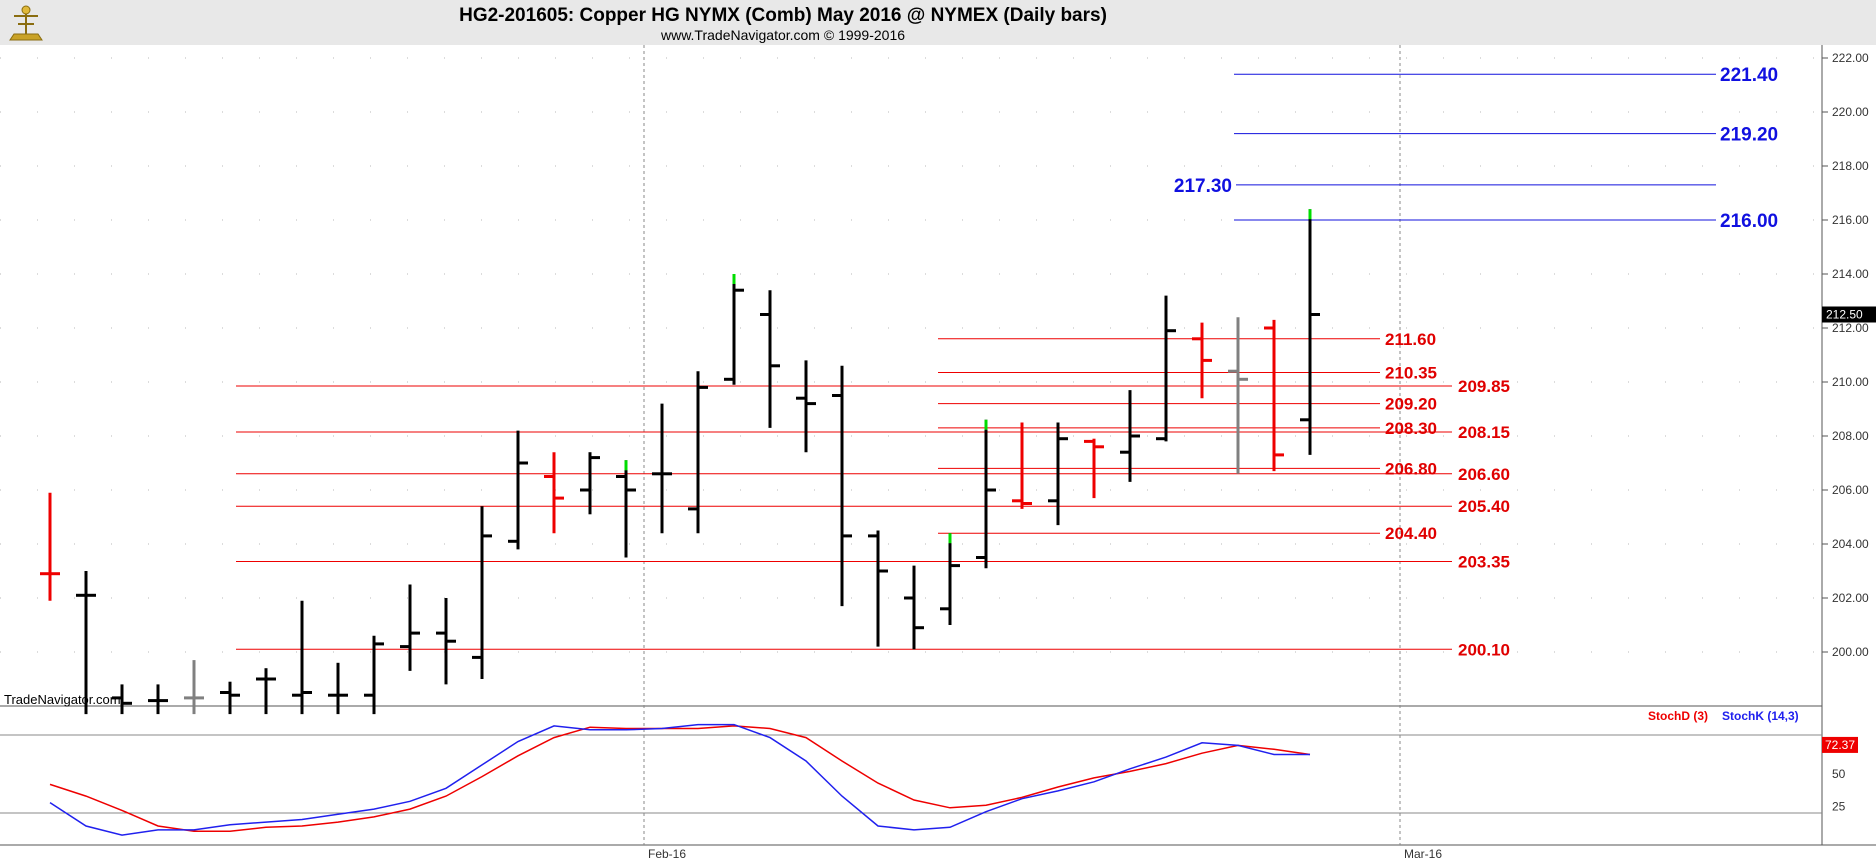 The height and width of the screenshot is (863, 1876). I want to click on resistance-level-label: 208.30, so click(1411, 428).